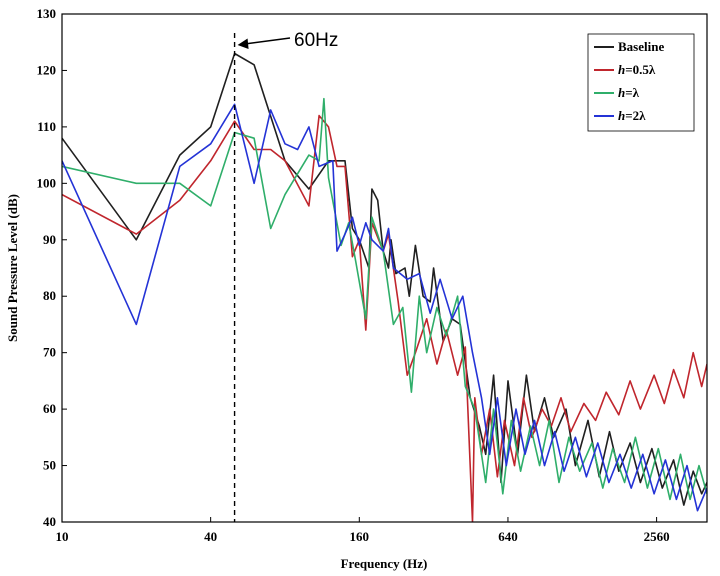 Image resolution: width=720 pixels, height=576 pixels. I want to click on legend-label-2: h=λ, so click(629, 92).